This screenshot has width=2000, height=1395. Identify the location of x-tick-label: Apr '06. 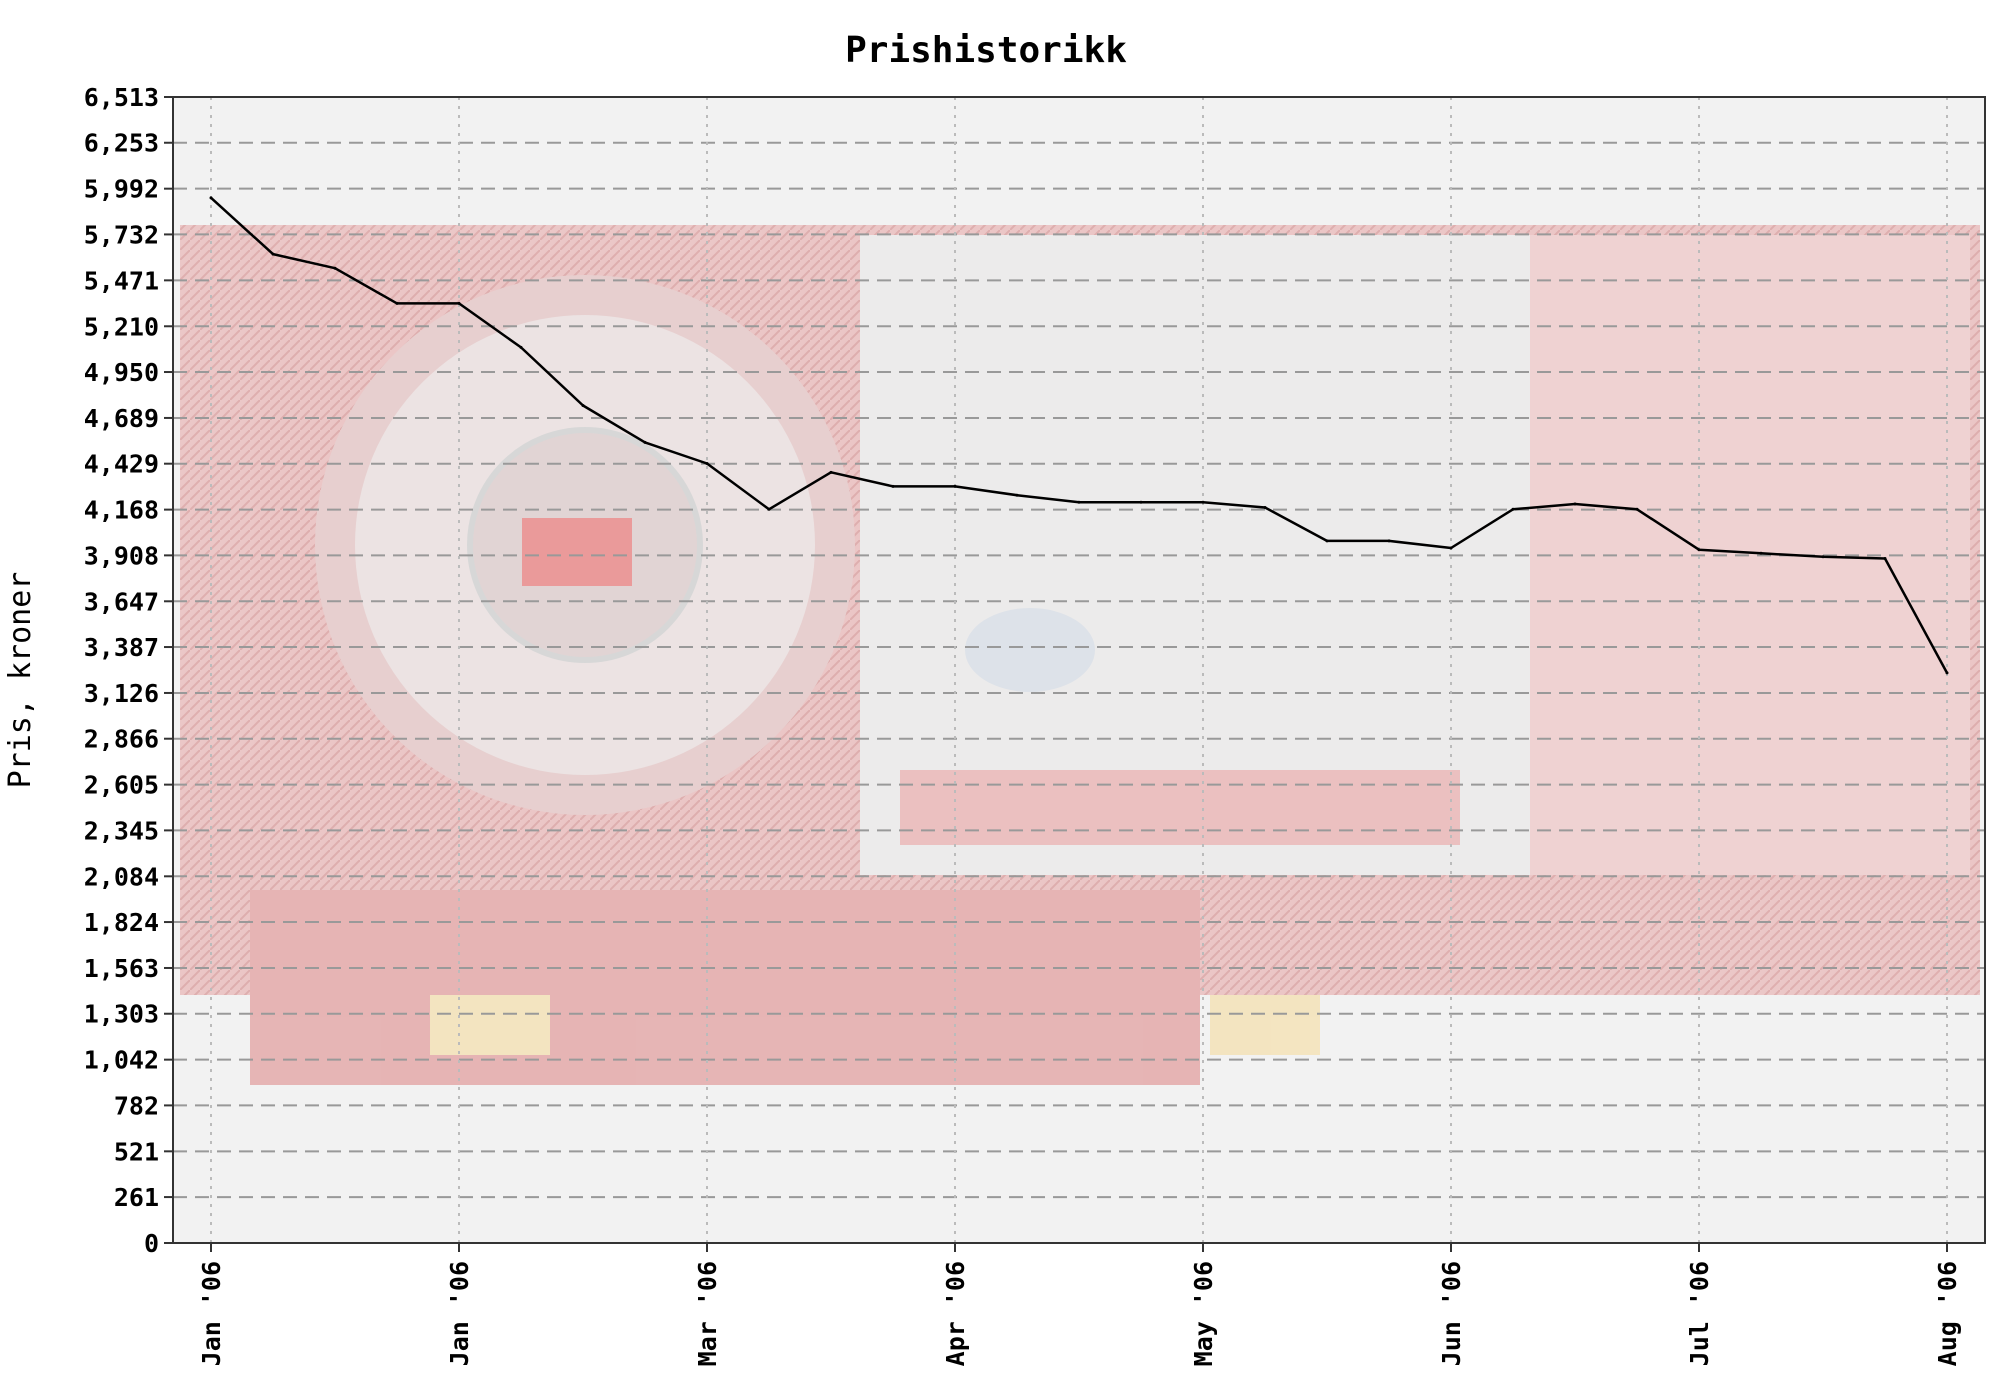
(955, 1313).